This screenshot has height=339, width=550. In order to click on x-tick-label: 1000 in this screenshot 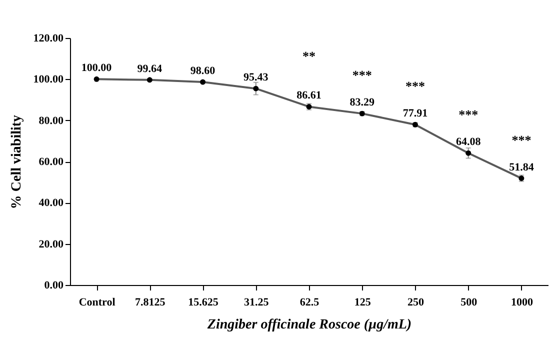, I will do `click(522, 302)`.